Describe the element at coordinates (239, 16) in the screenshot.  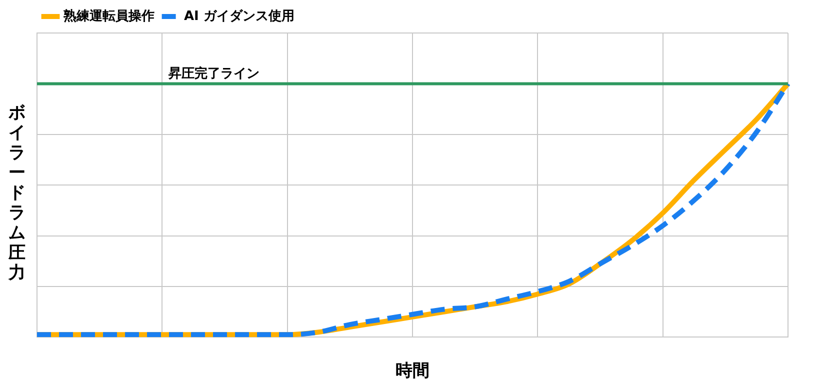
I see `legend-label: AI ガイダンス使用` at that location.